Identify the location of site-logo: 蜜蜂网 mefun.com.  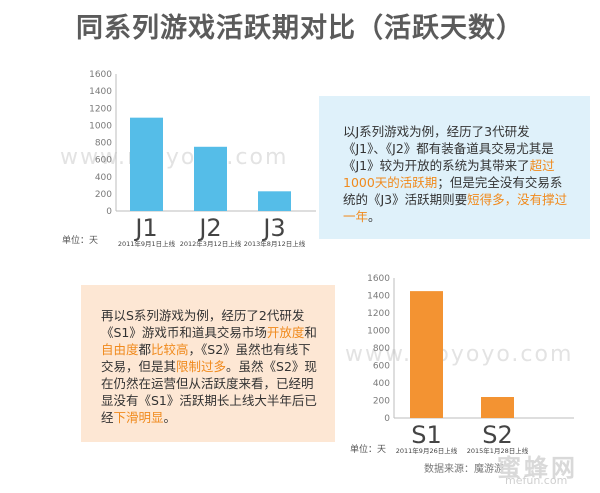
(546, 469).